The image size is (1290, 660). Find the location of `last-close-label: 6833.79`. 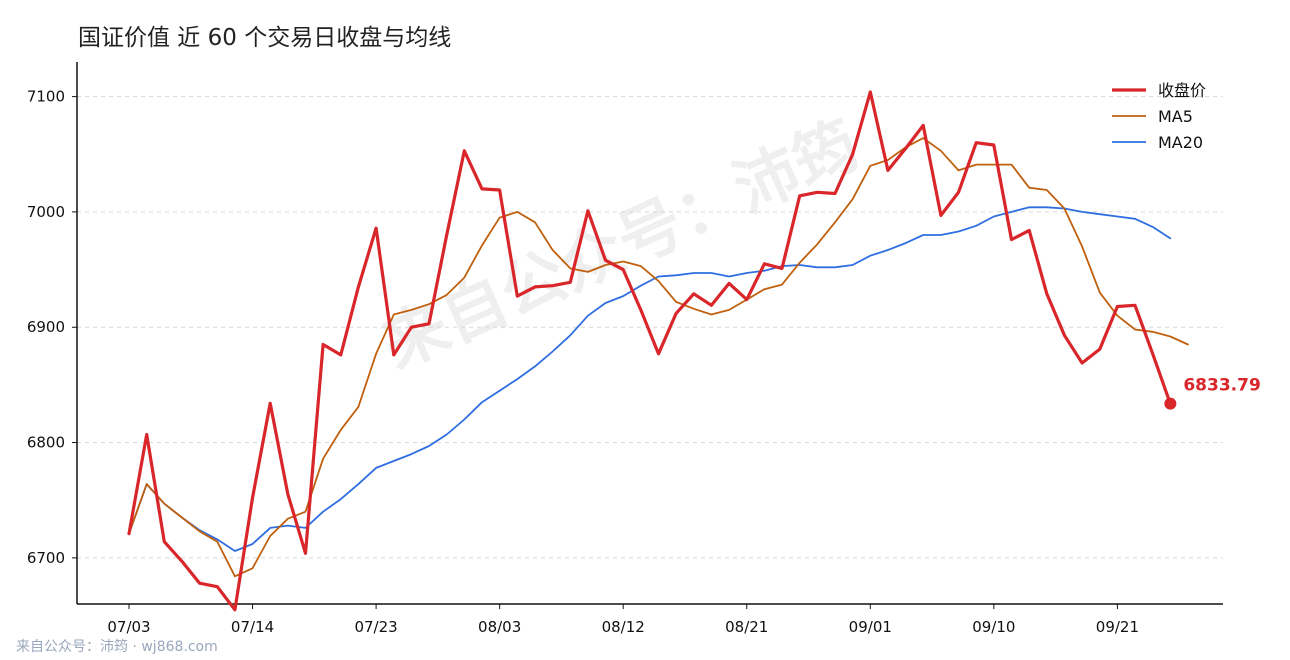

last-close-label: 6833.79 is located at coordinates (1221, 386).